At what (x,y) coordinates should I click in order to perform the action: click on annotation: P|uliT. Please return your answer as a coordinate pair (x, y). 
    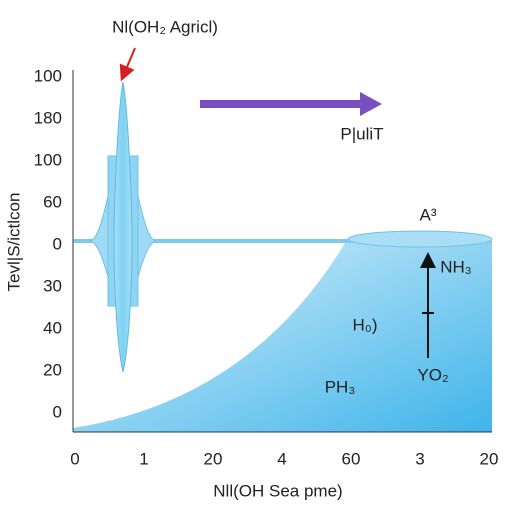
    Looking at the image, I should click on (361, 133).